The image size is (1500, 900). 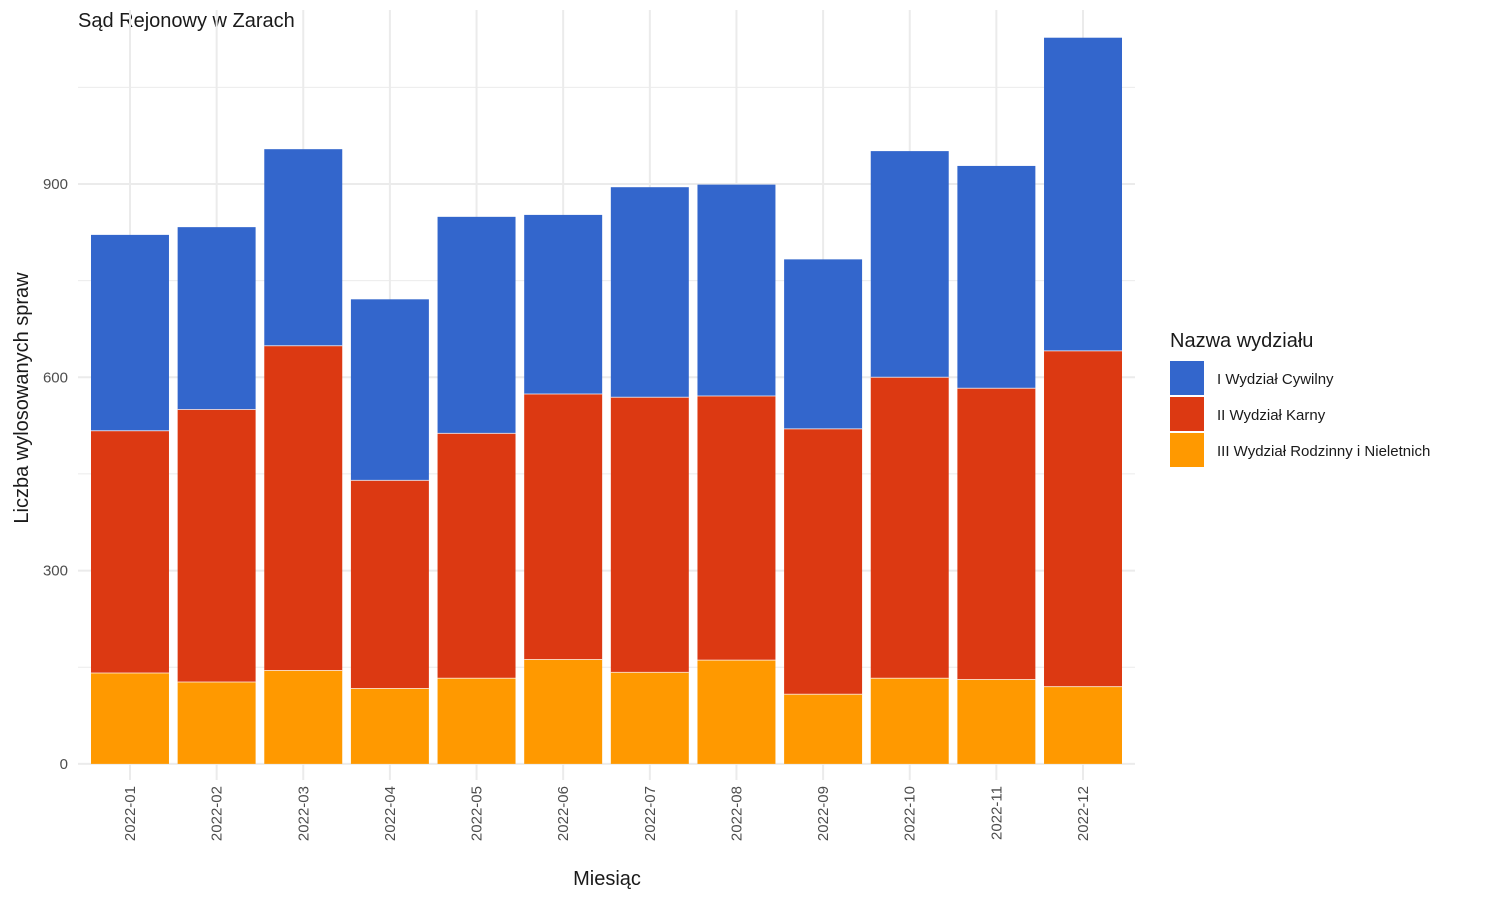 What do you see at coordinates (303, 813) in the screenshot?
I see `x-tick-label: 2022-03` at bounding box center [303, 813].